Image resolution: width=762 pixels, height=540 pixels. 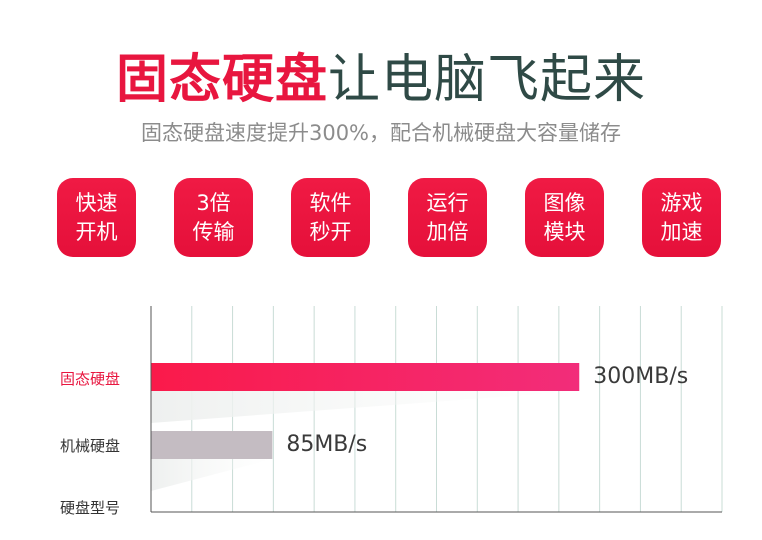 What do you see at coordinates (681, 217) in the screenshot?
I see `feature-badge-game-boost: 游戏 加速` at bounding box center [681, 217].